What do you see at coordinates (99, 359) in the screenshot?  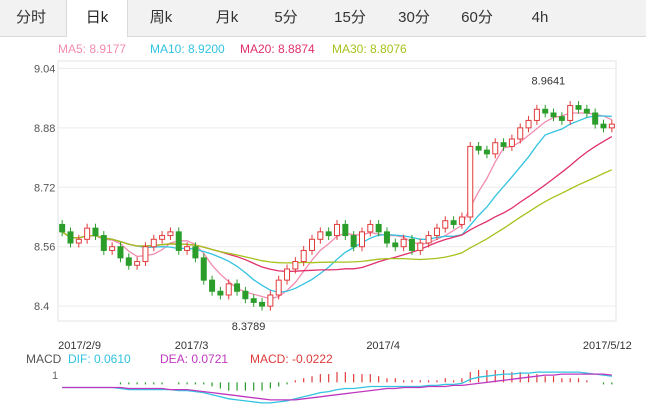 I see `dif-legend: DIF: 0.0610` at bounding box center [99, 359].